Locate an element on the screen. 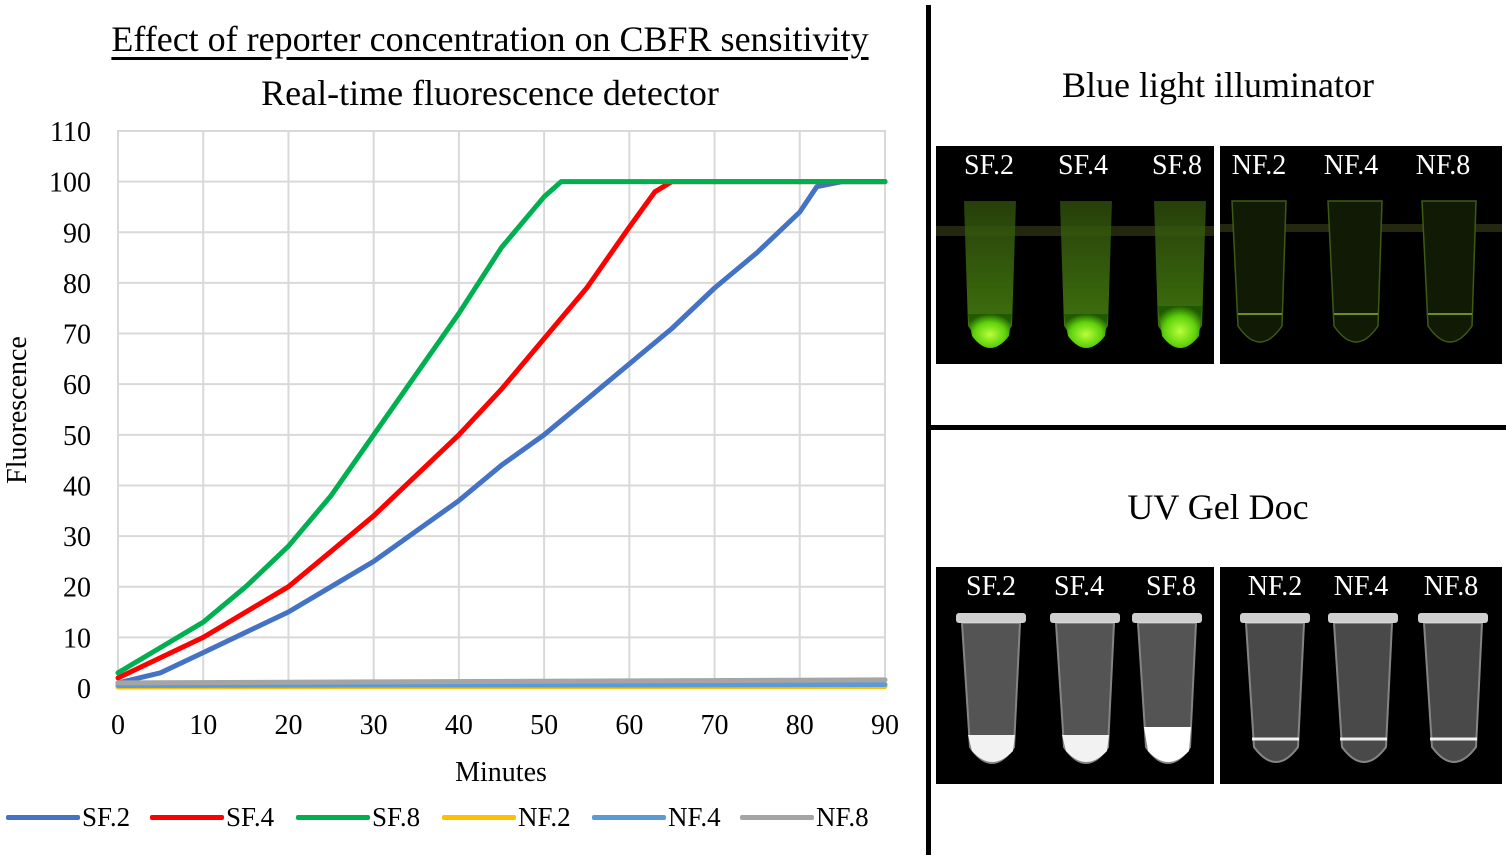  chart-subtitle: Real-time fluorescence detector is located at coordinates (490, 93).